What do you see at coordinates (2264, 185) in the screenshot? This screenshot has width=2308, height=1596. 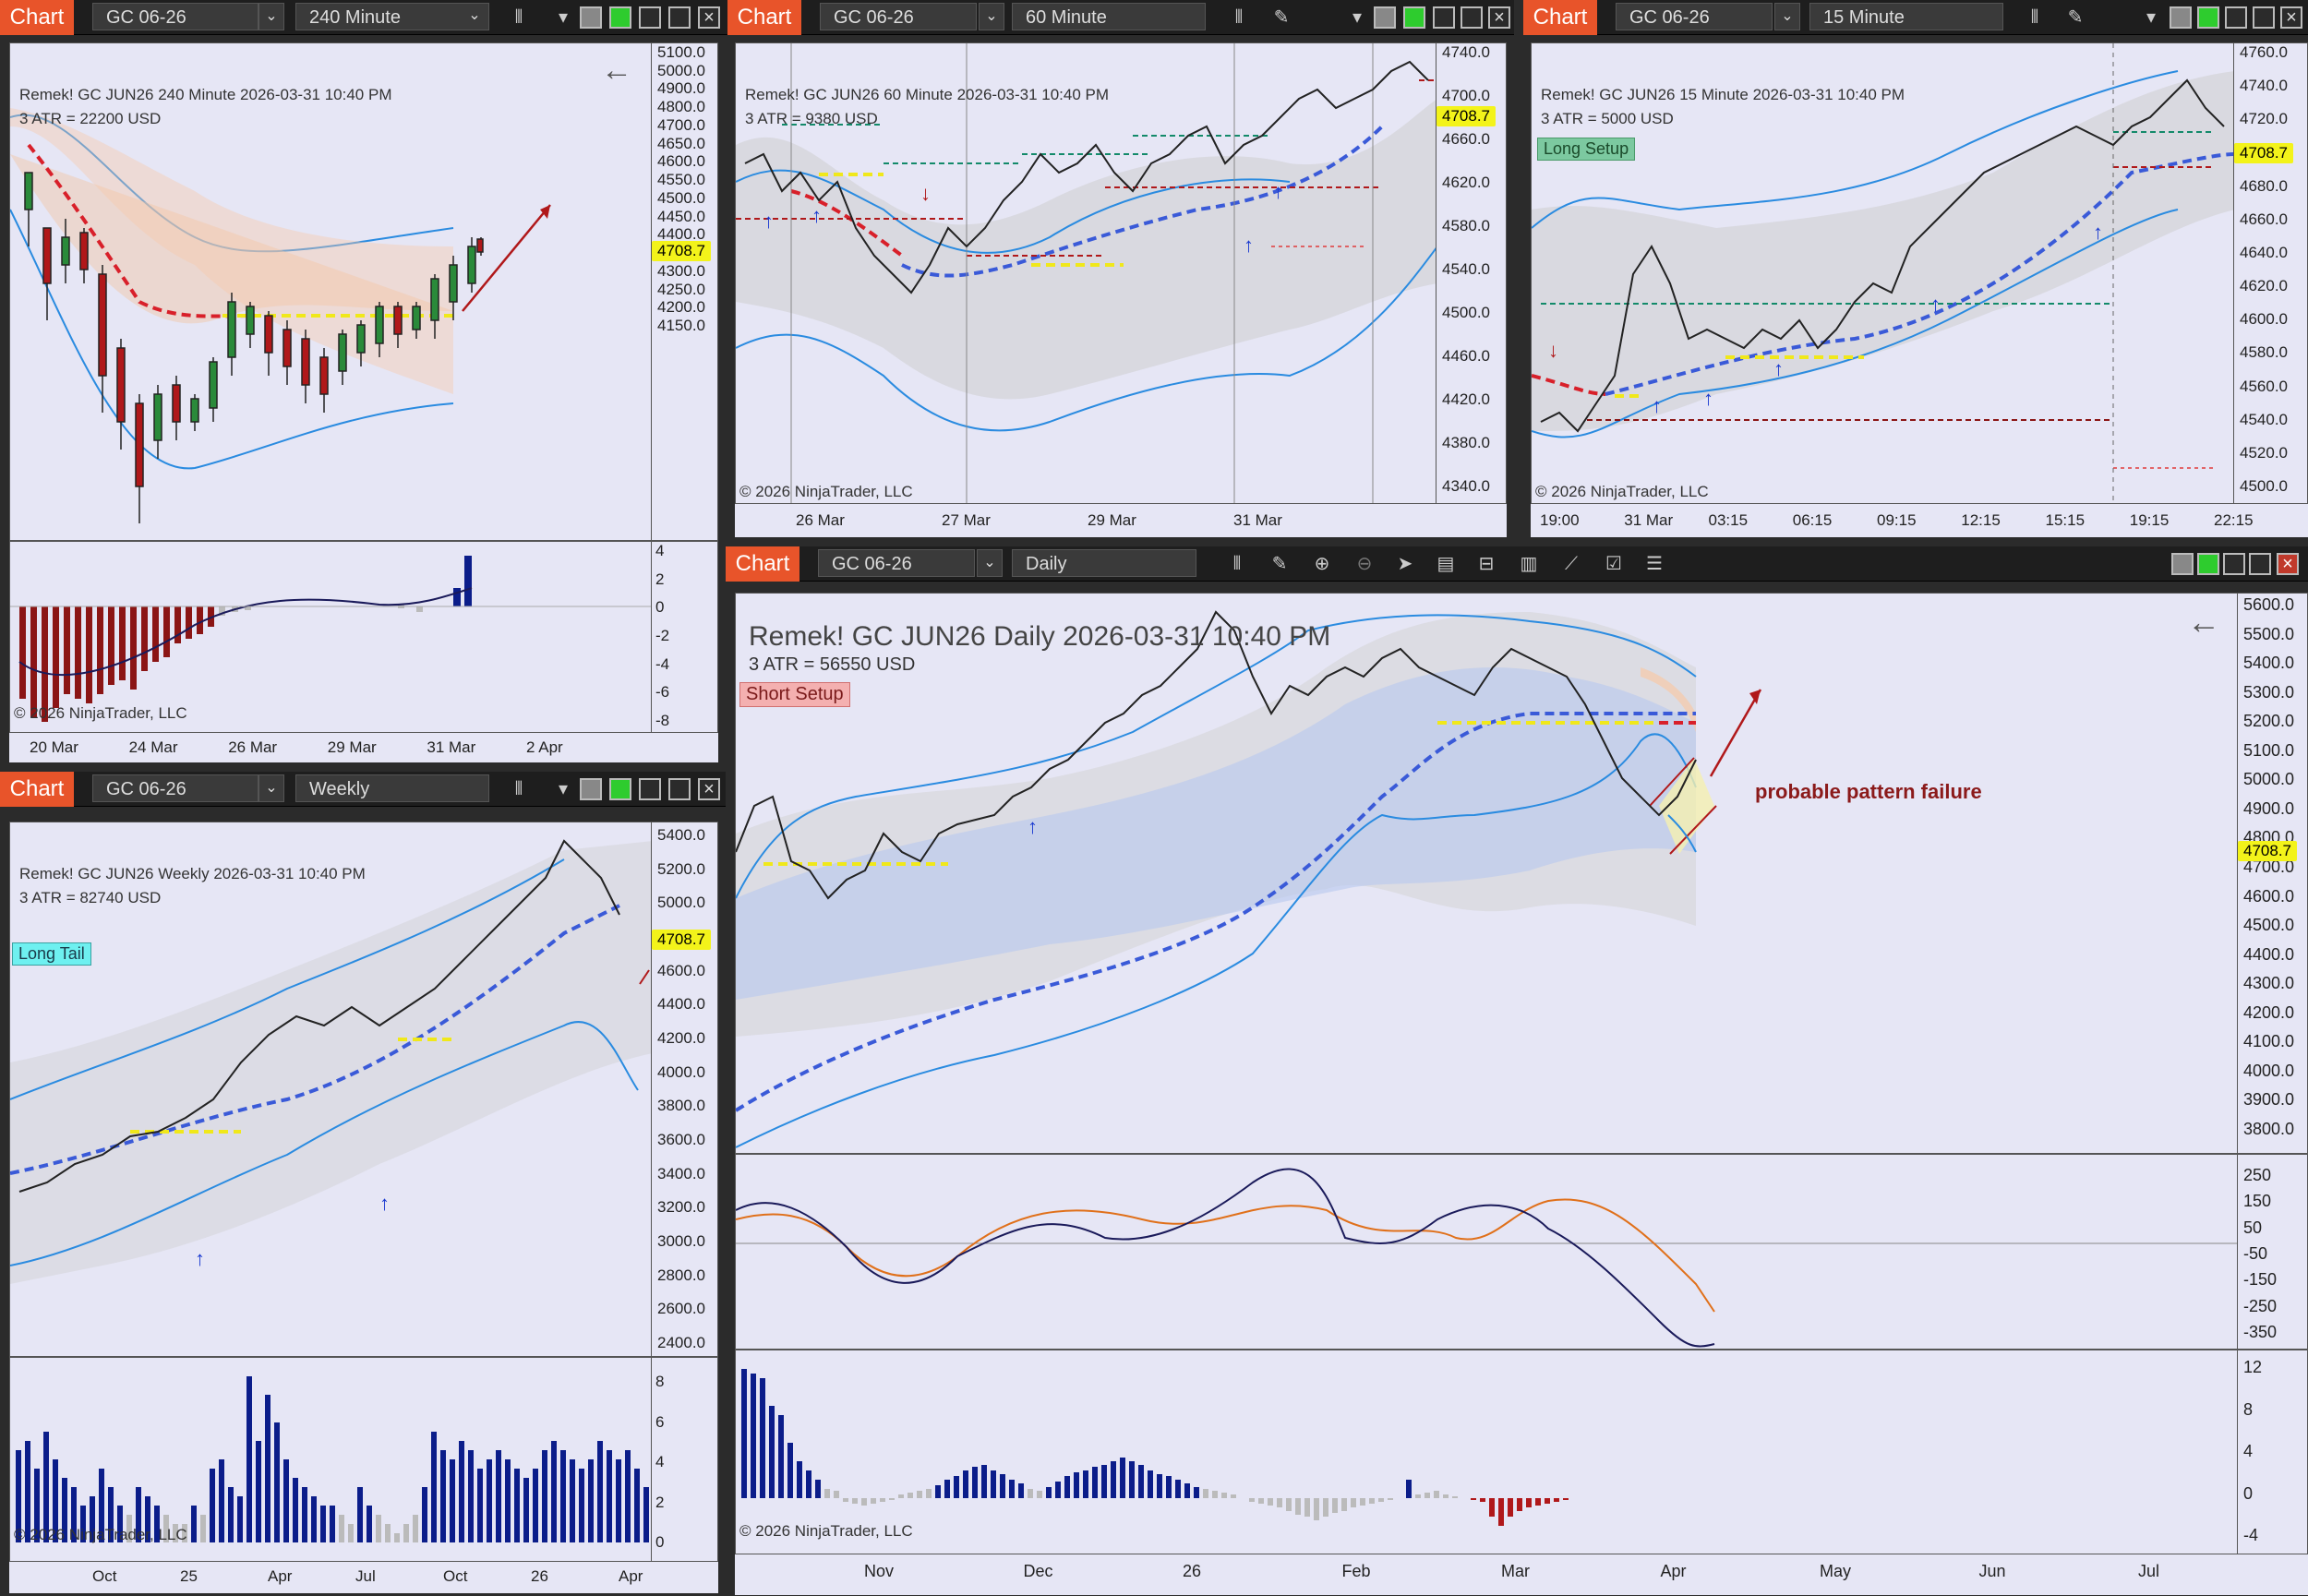 I see `axis-tick-label: 4680.0` at bounding box center [2264, 185].